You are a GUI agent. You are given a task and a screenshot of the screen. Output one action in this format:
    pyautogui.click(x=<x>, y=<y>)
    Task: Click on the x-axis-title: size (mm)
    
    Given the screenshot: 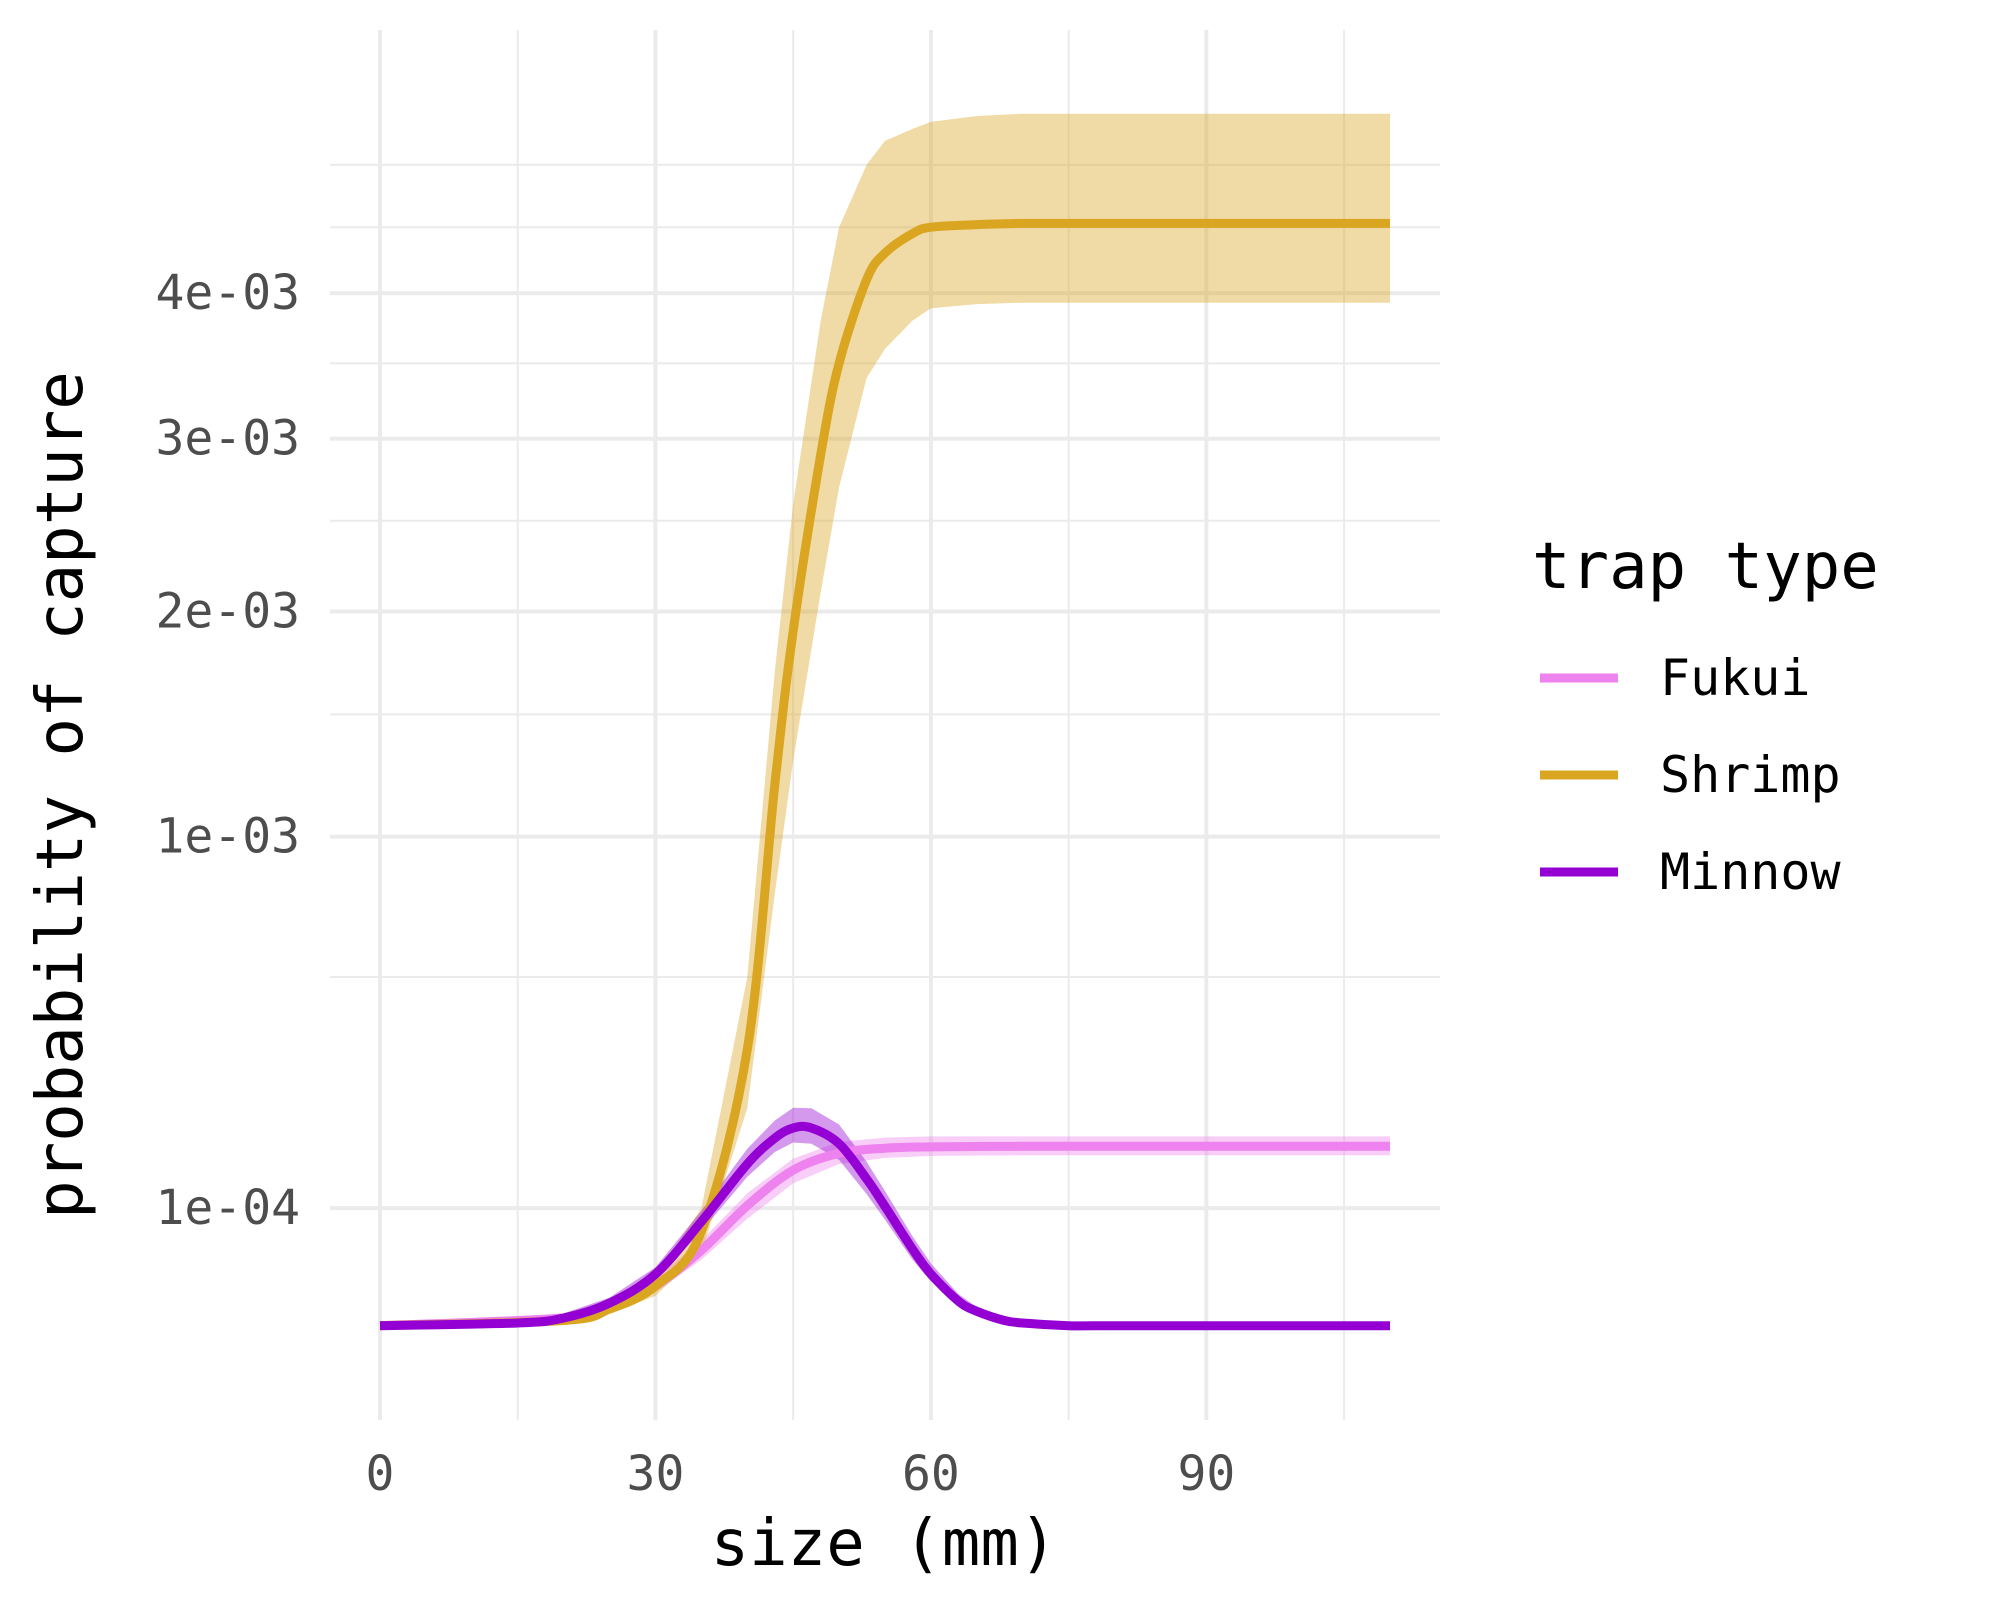 What is the action you would take?
    pyautogui.click(x=884, y=1544)
    